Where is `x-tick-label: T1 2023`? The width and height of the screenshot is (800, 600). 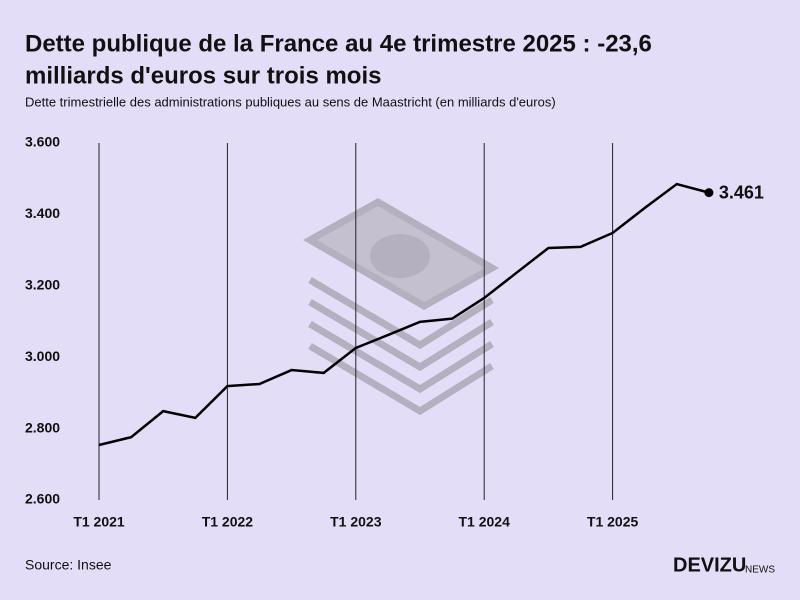 x-tick-label: T1 2023 is located at coordinates (356, 522).